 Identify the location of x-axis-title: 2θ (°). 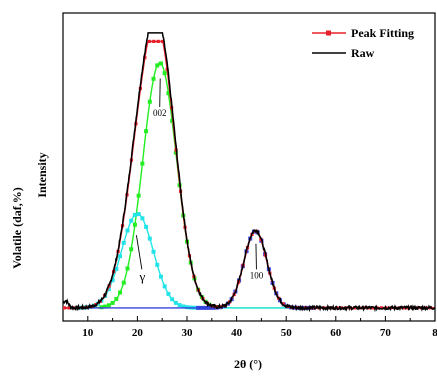
(248, 364).